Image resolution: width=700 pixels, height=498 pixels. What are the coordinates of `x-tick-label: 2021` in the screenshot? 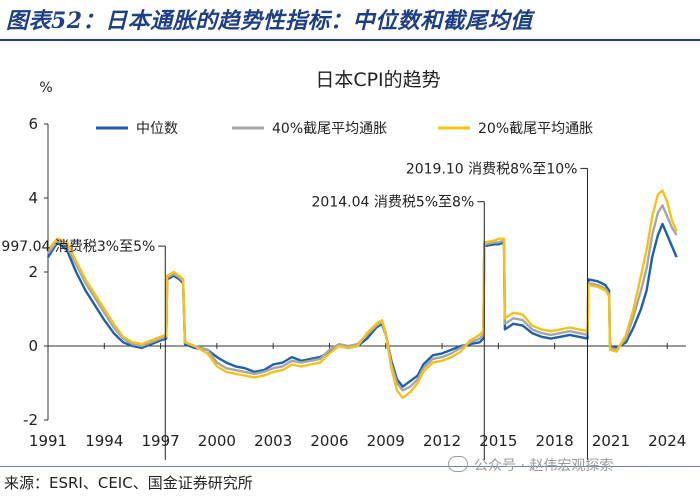 It's located at (611, 441).